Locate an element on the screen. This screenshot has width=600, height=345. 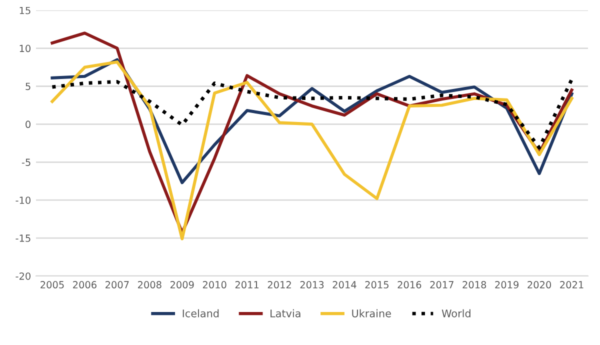
y-tick-label: 10 is located at coordinates (25, 48).